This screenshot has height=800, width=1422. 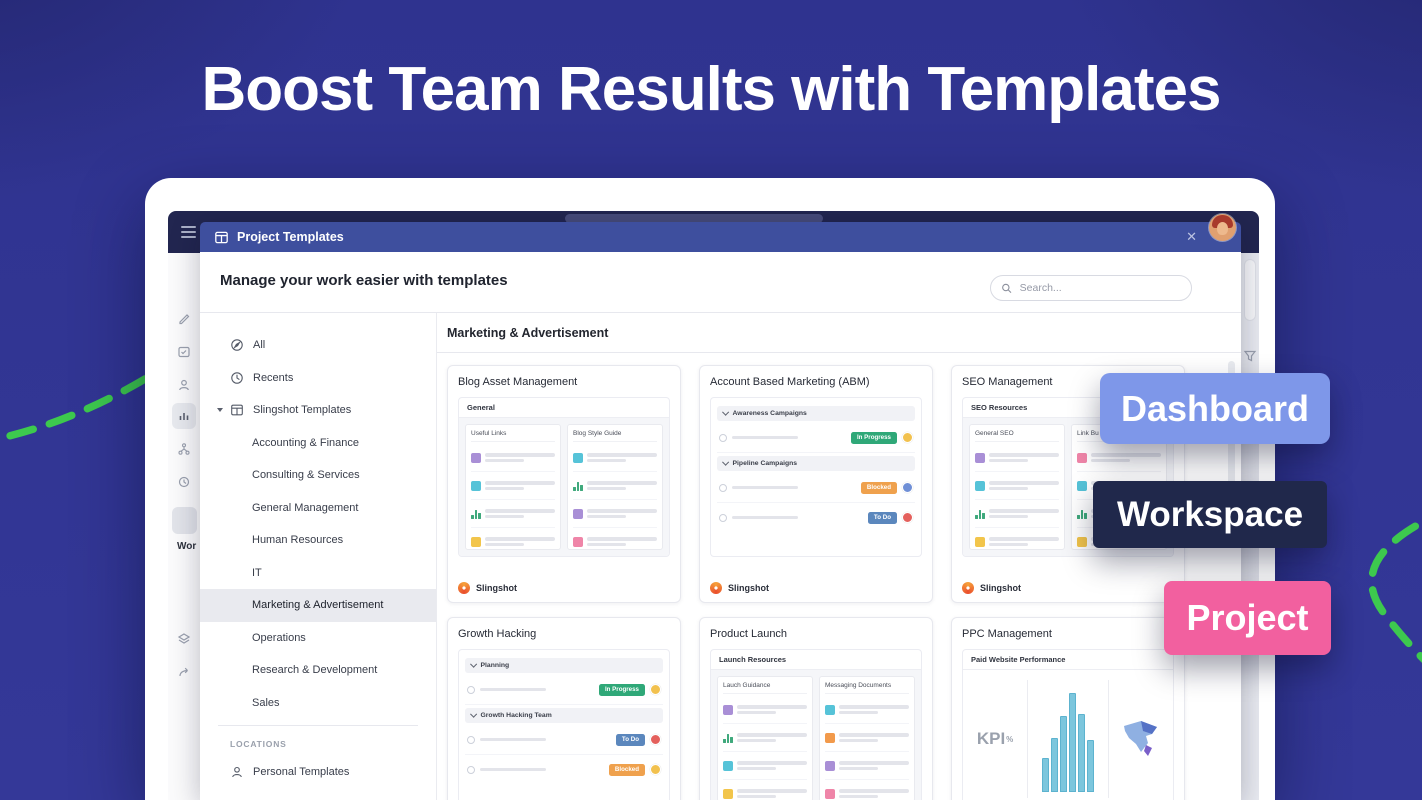 I want to click on user-avatar, so click(x=1222, y=227).